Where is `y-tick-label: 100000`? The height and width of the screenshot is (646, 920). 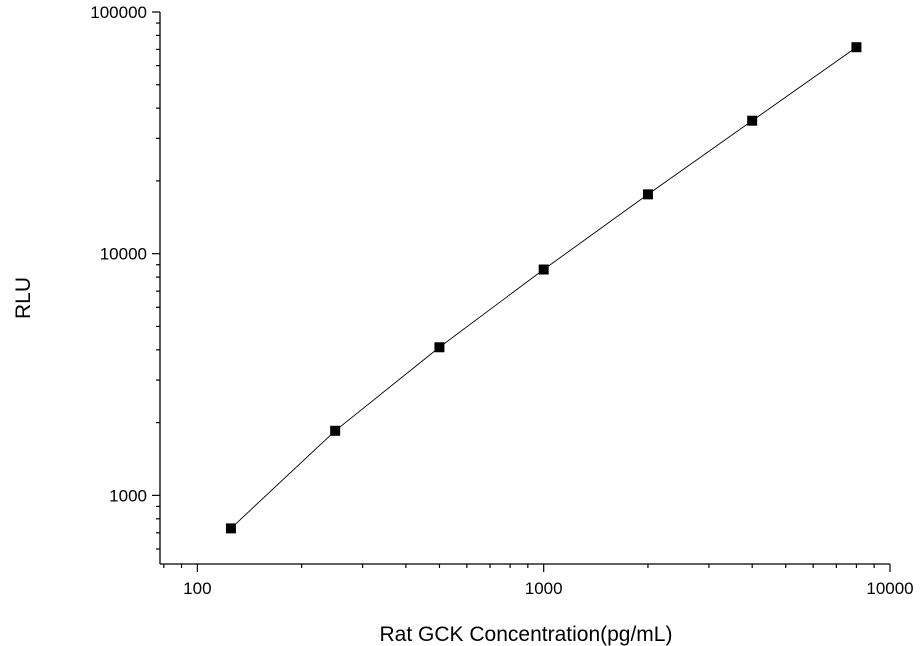 y-tick-label: 100000 is located at coordinates (118, 12).